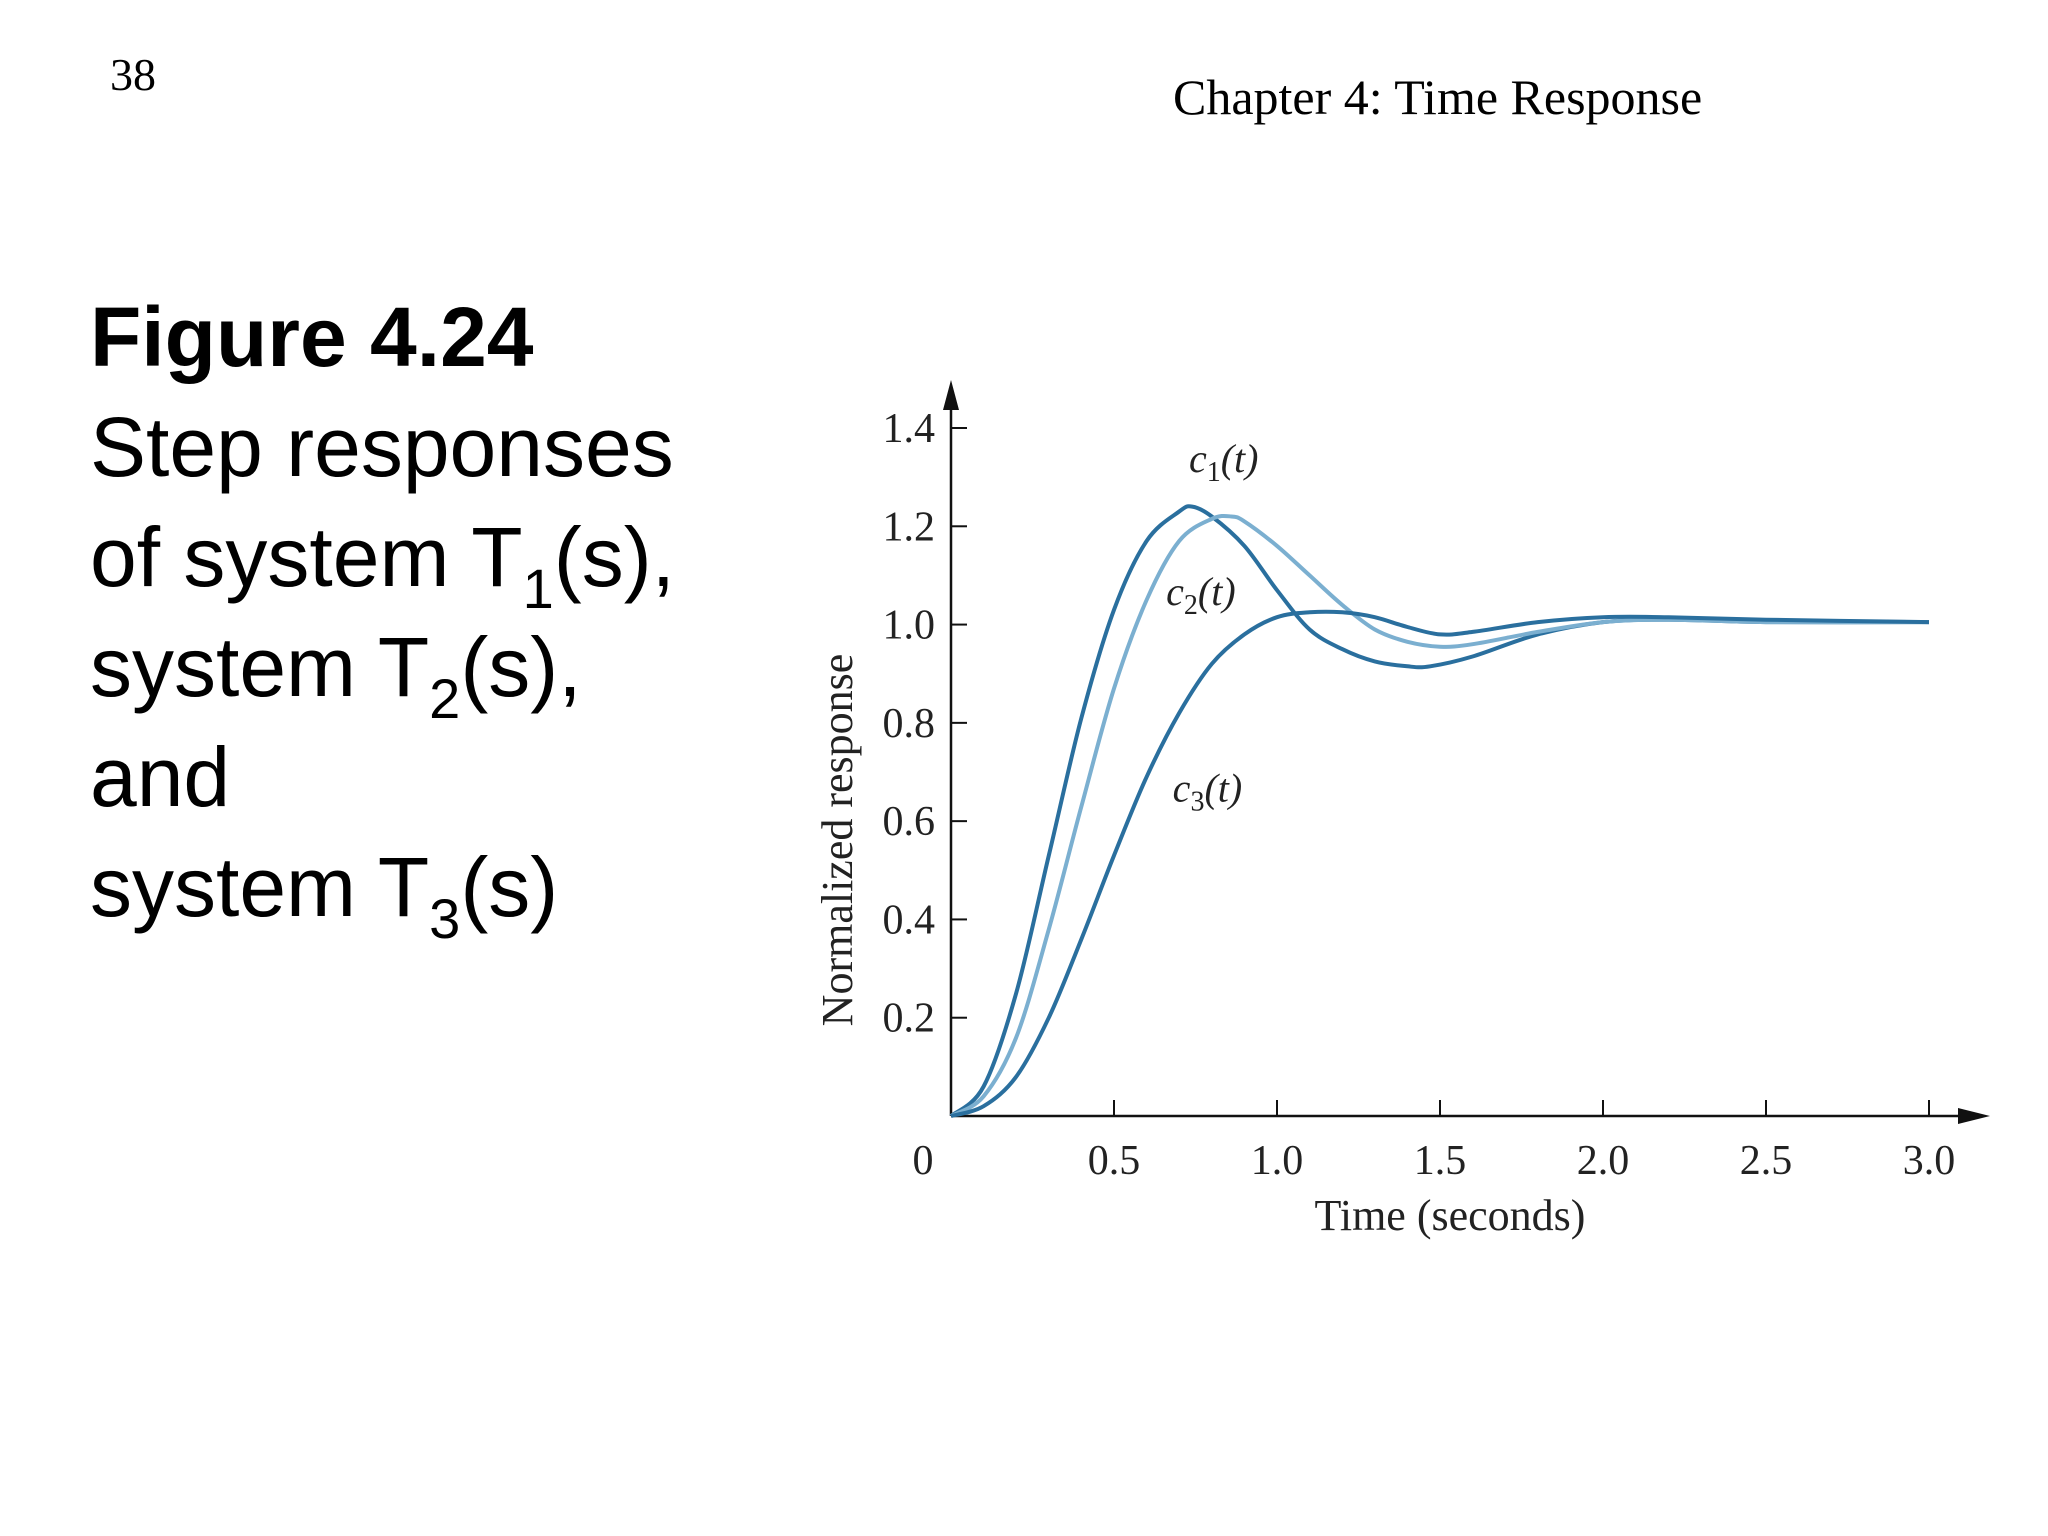  I want to click on y-tick-label: 1.0, so click(909, 626).